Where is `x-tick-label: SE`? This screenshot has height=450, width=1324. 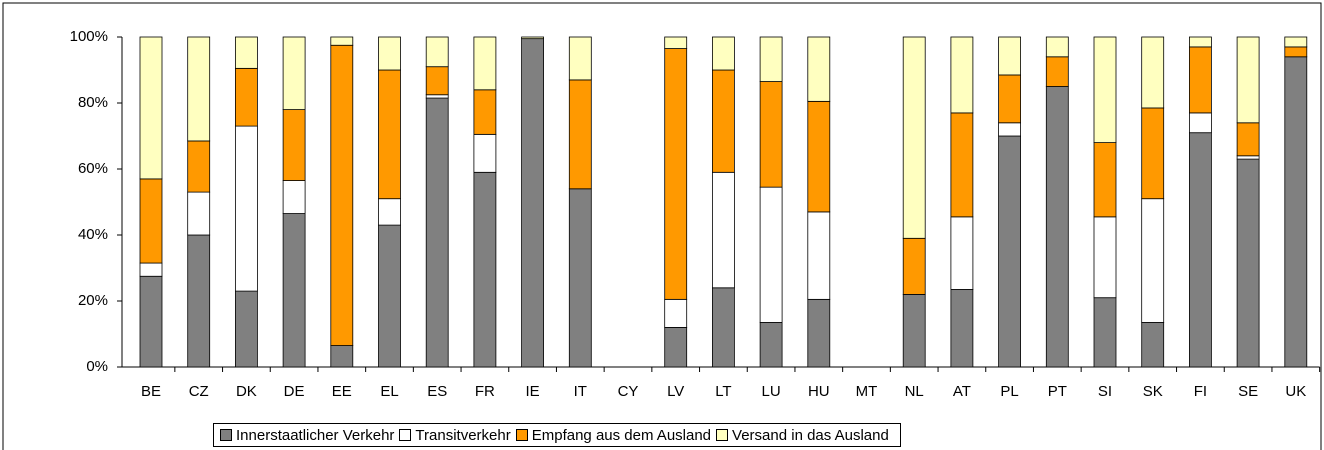 x-tick-label: SE is located at coordinates (1248, 391).